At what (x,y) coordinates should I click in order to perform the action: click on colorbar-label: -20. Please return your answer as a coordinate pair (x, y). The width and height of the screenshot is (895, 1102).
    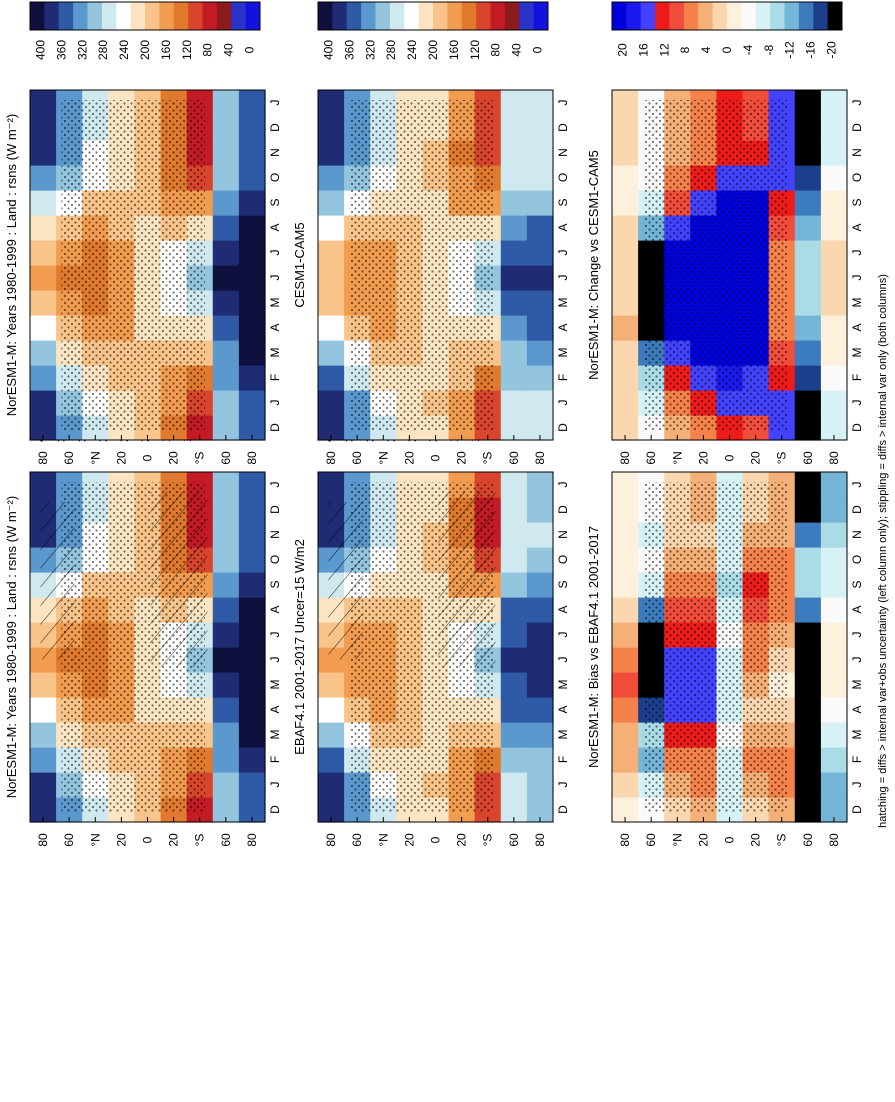
    Looking at the image, I should click on (832, 50).